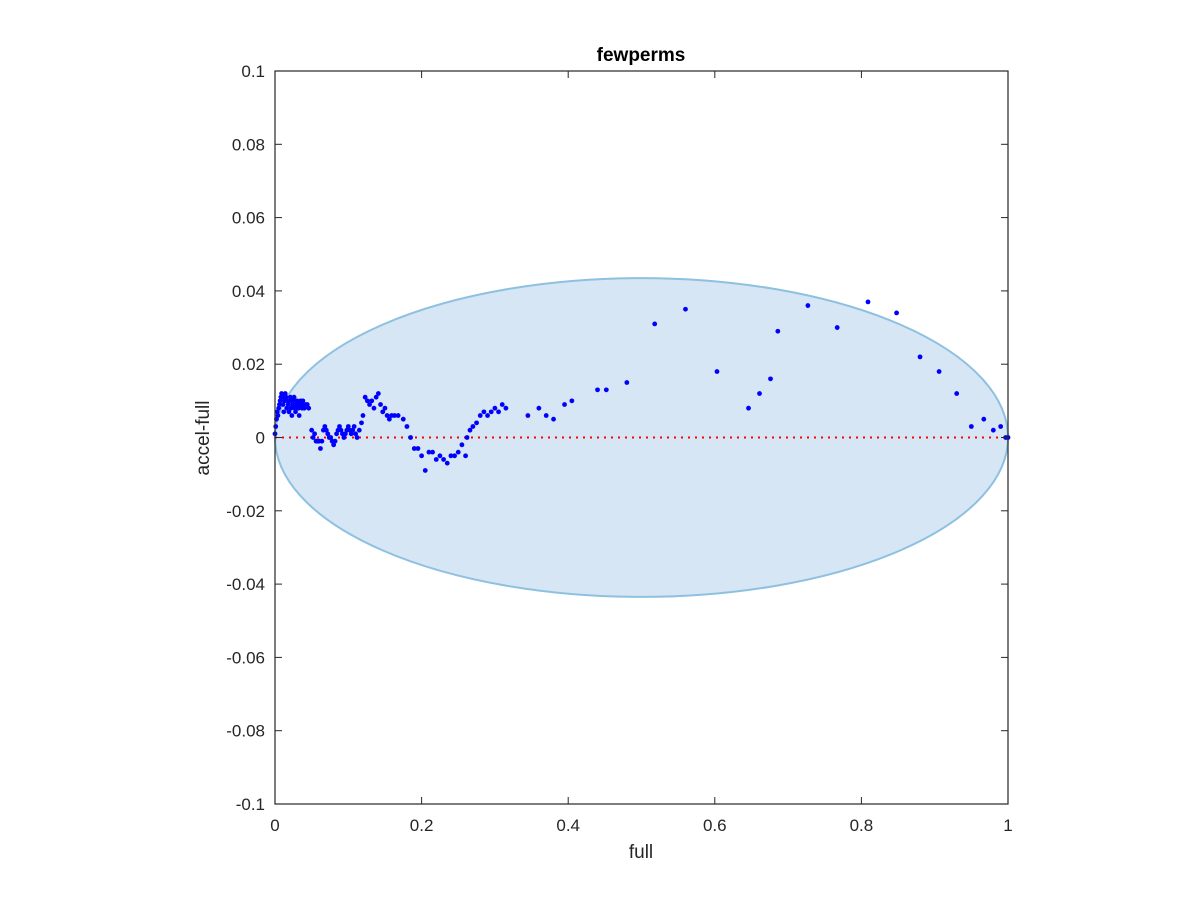 This screenshot has height=905, width=1200. What do you see at coordinates (245, 584) in the screenshot?
I see `y-tick-label: -0.04` at bounding box center [245, 584].